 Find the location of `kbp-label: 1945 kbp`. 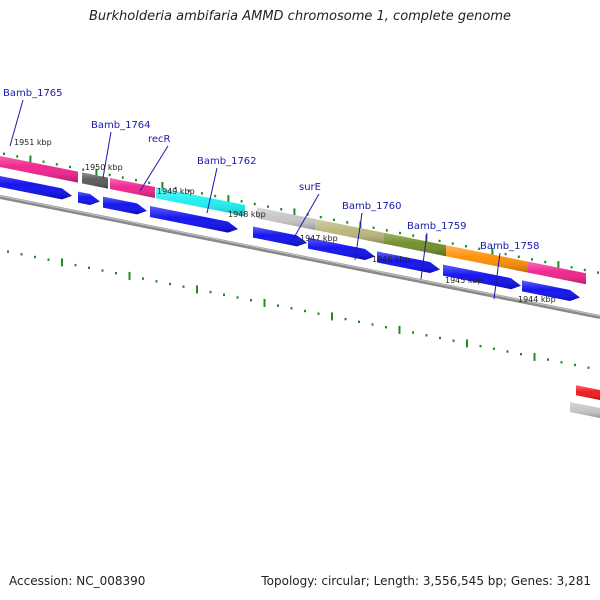

kbp-label: 1945 kbp is located at coordinates (464, 280).